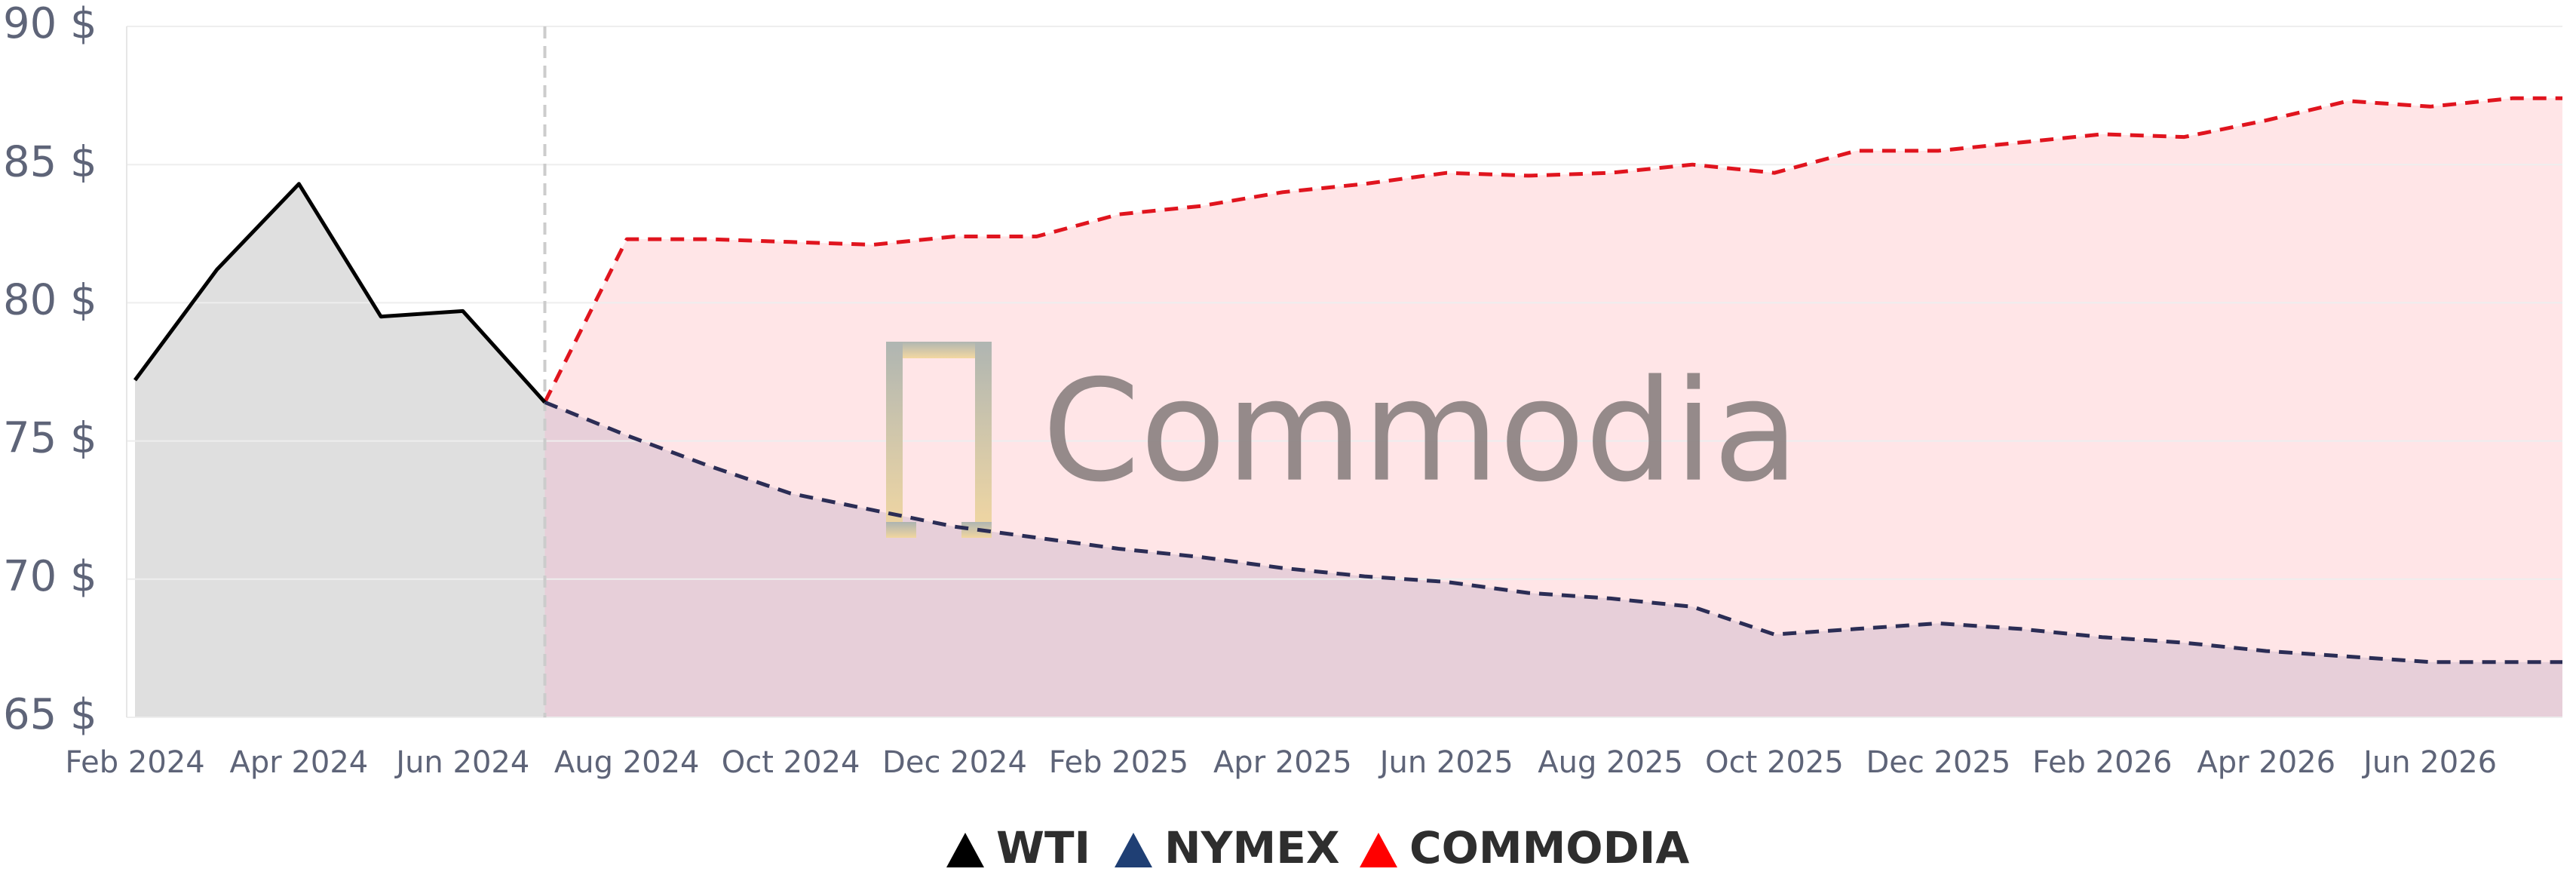 The image size is (2576, 881). Describe the element at coordinates (50, 576) in the screenshot. I see `y-tick-label: 70 $` at that location.